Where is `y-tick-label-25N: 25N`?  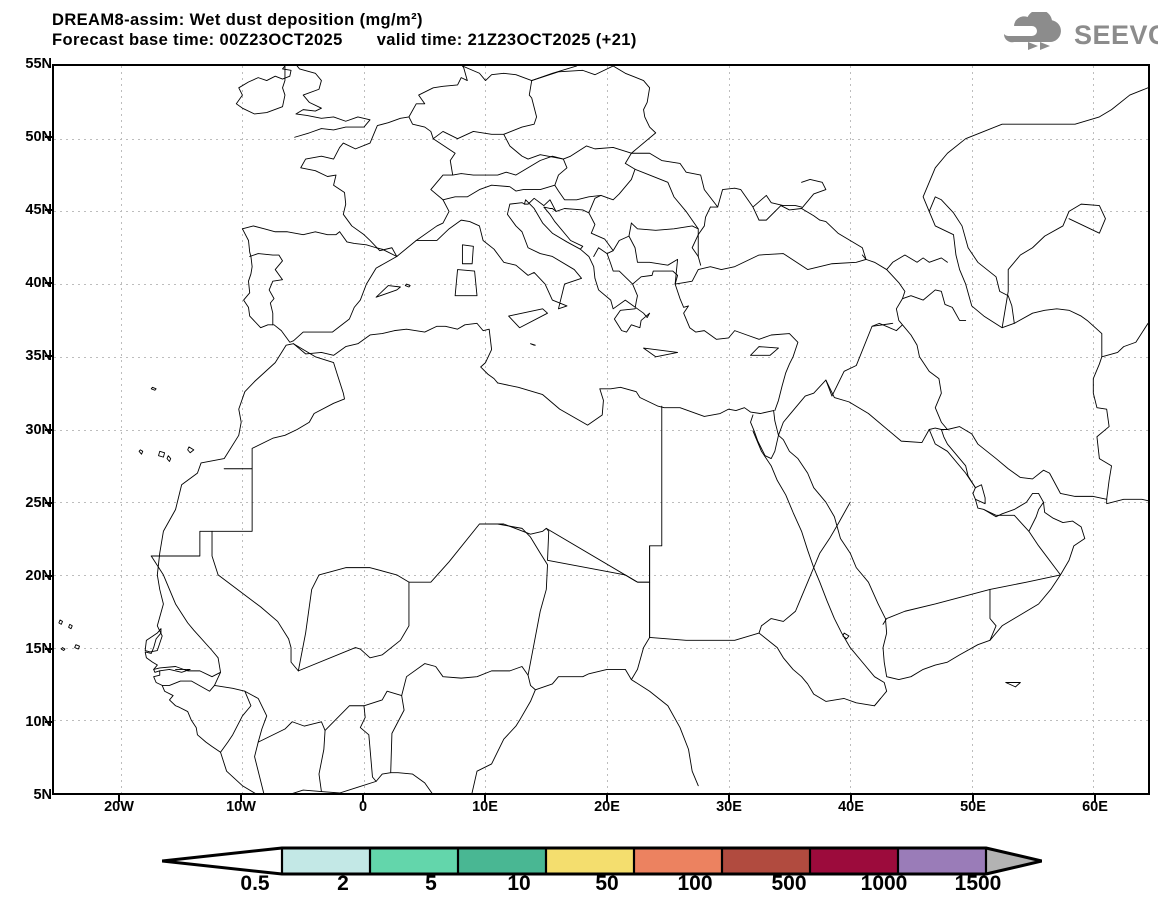 y-tick-label-25N: 25N is located at coordinates (38, 503).